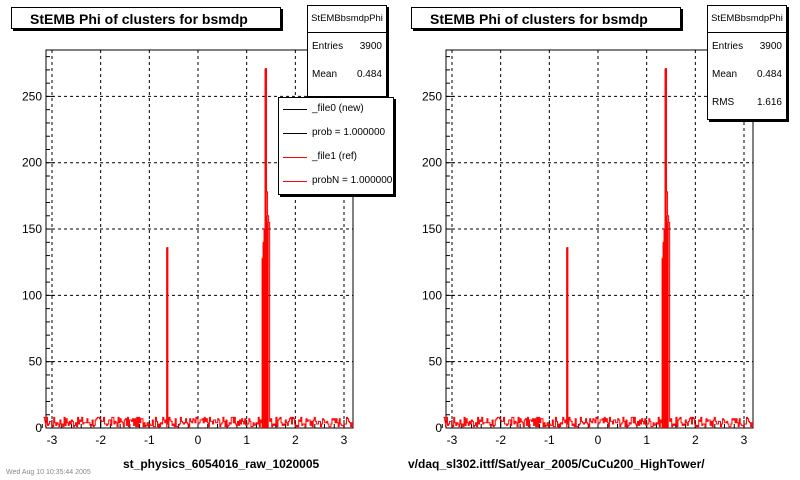 The height and width of the screenshot is (480, 800). I want to click on legend-label-probn: probN = 1.000000, so click(352, 180).